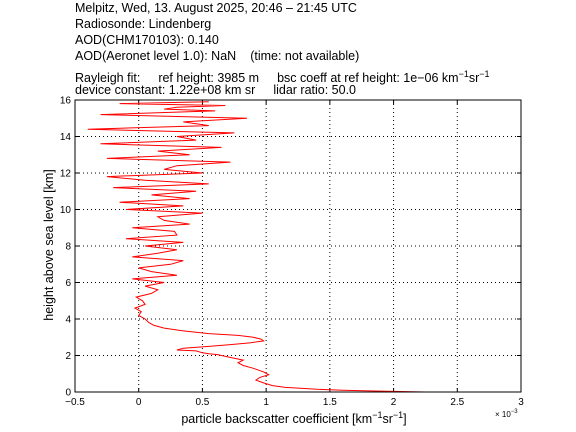  Describe the element at coordinates (394, 402) in the screenshot. I see `x-tick-label: 2` at that location.